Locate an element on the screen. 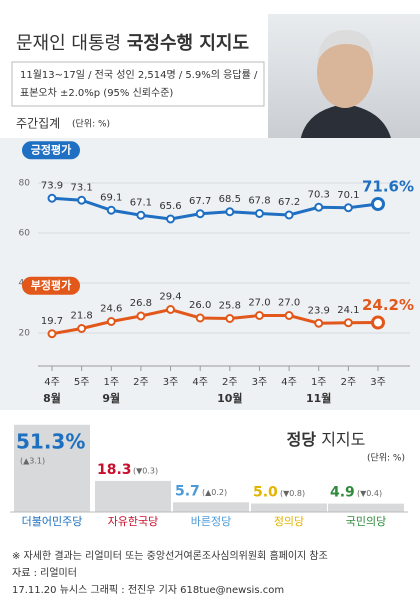  value-label: 73.1 is located at coordinates (82, 187).